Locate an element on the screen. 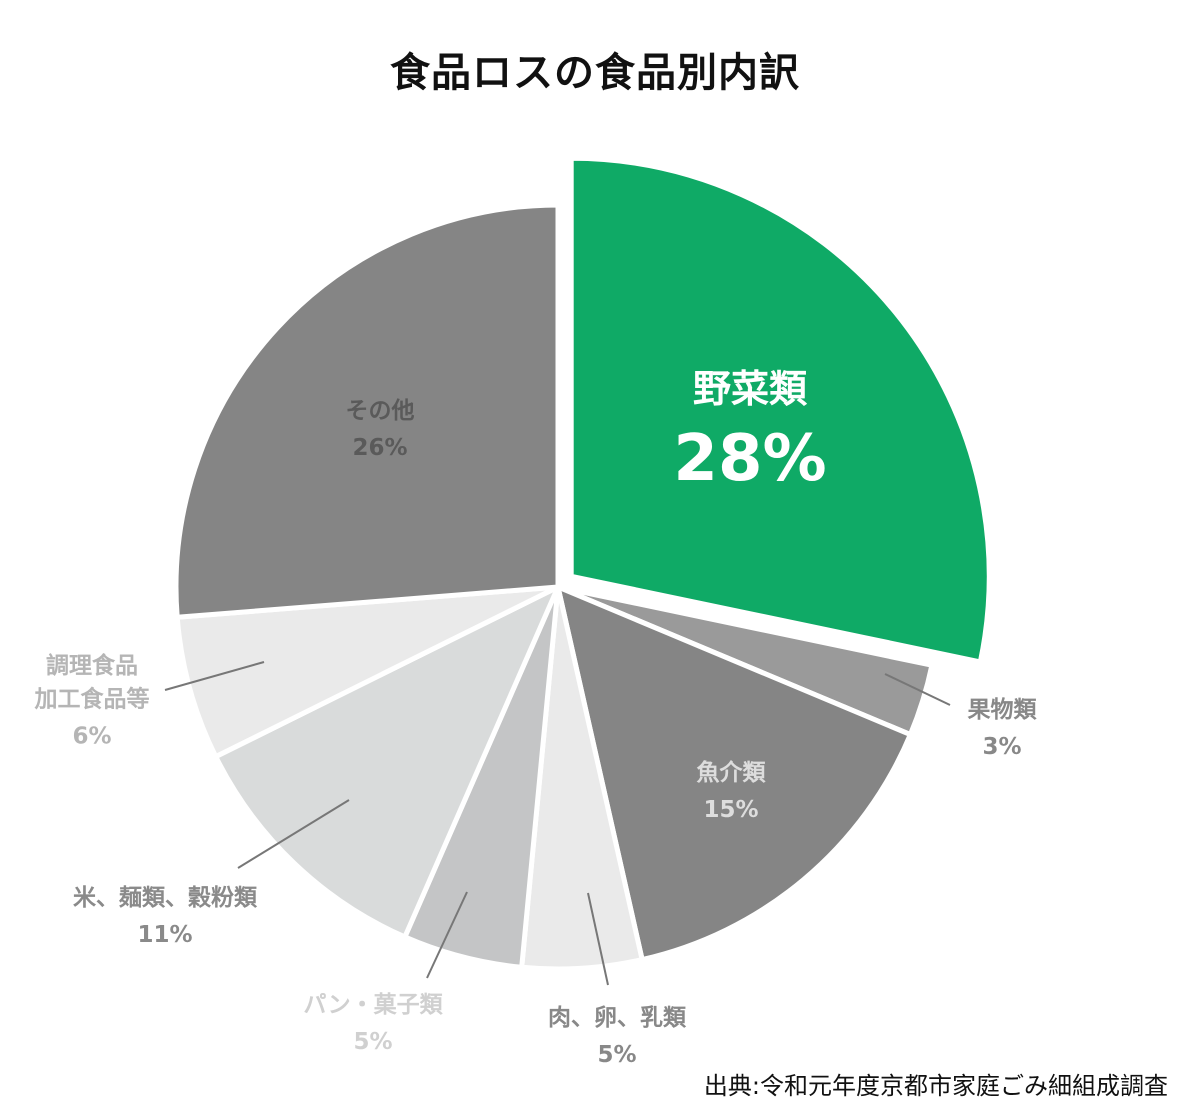 This screenshot has width=1190, height=1113. slice-label-6: 米、麺類、穀粉類 is located at coordinates (165, 897).